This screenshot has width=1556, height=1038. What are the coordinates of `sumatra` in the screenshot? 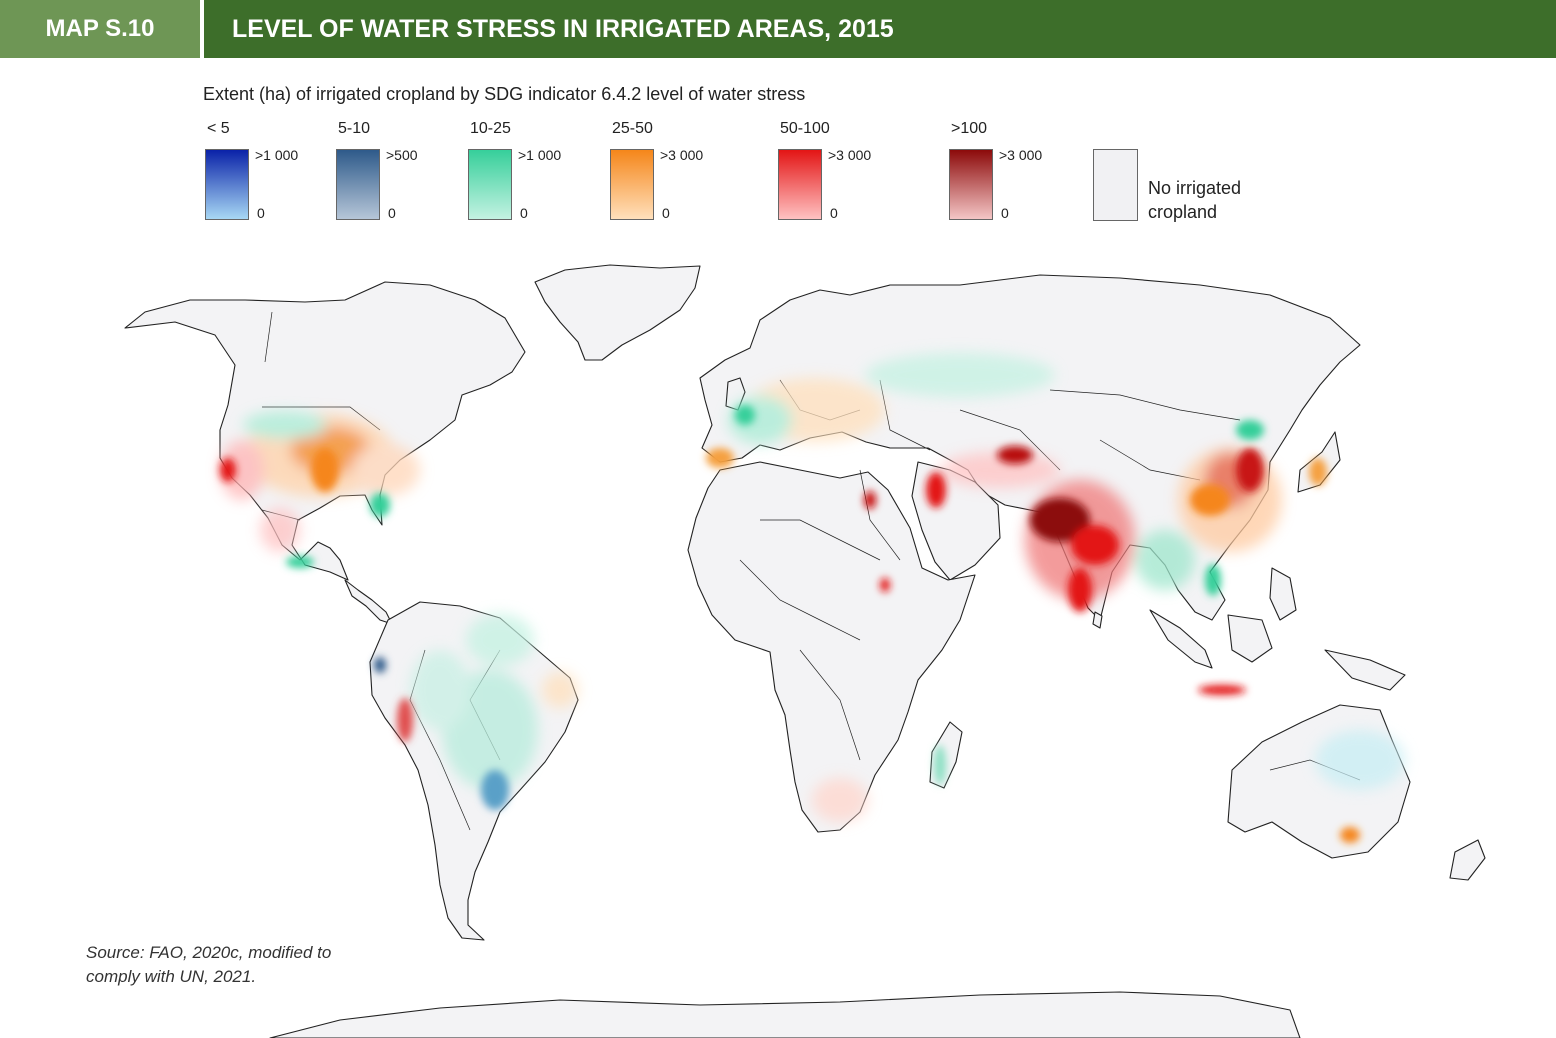 It's located at (1181, 639).